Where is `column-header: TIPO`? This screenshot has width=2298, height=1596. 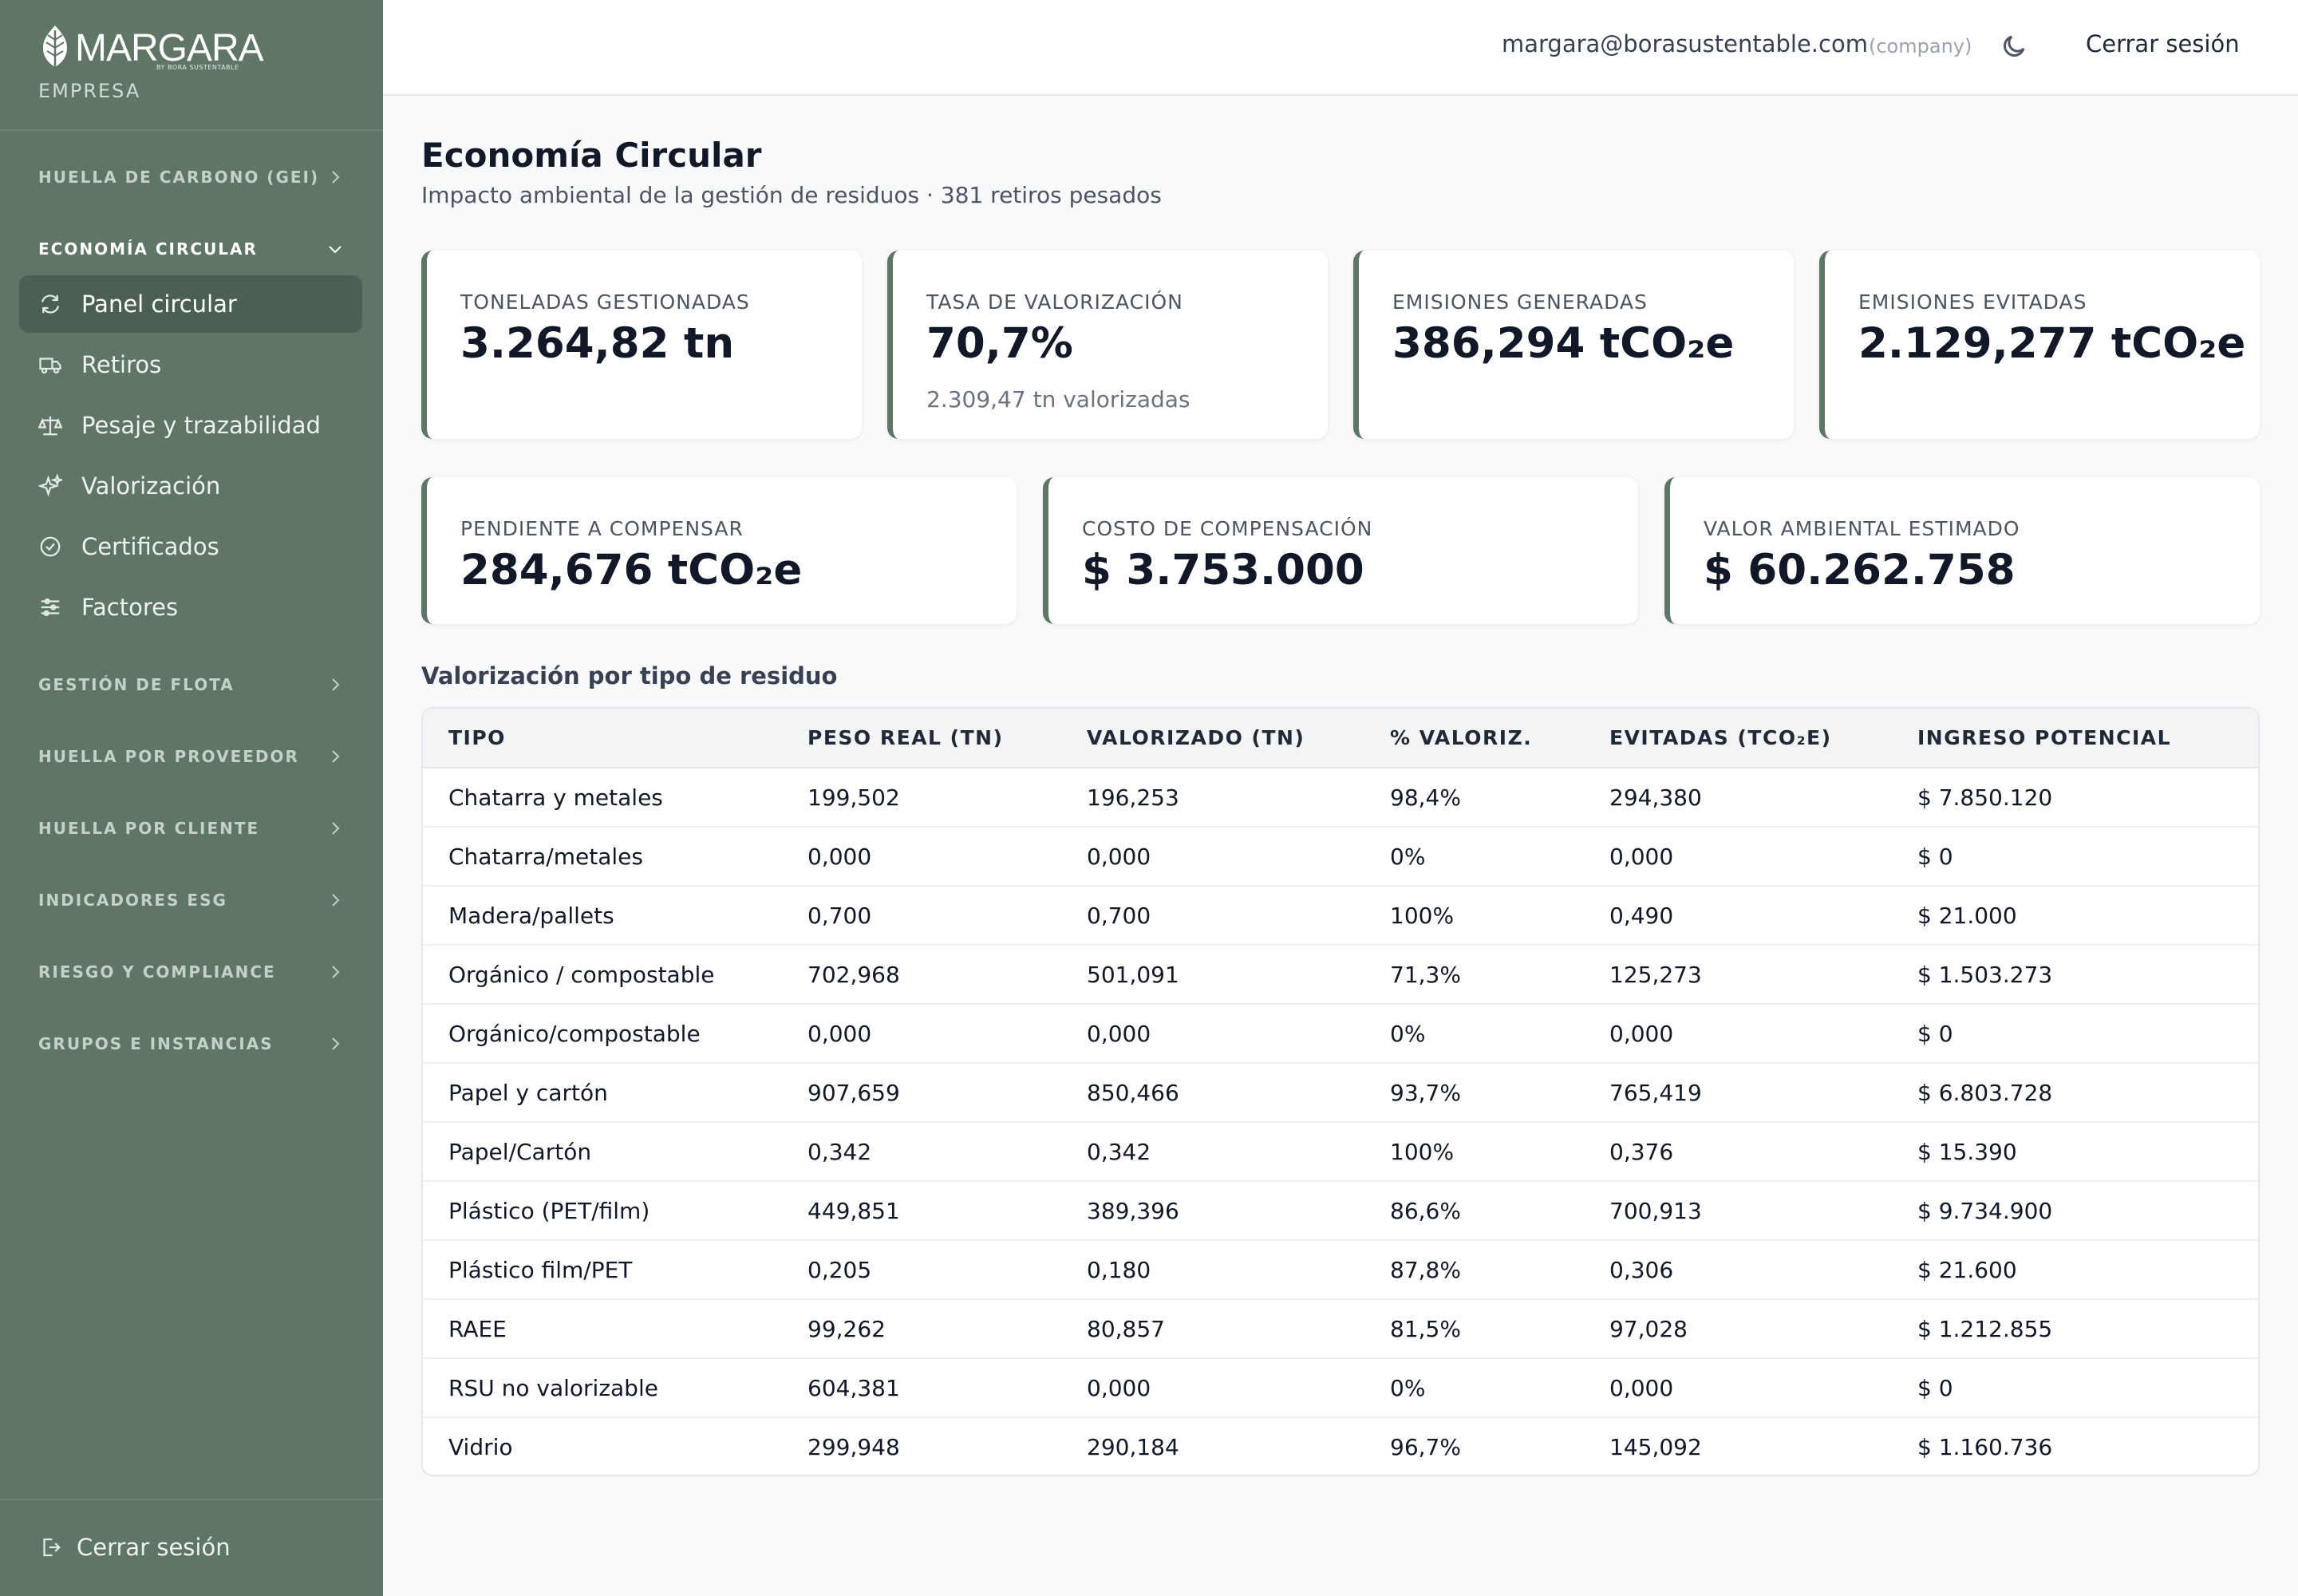 column-header: TIPO is located at coordinates (615, 738).